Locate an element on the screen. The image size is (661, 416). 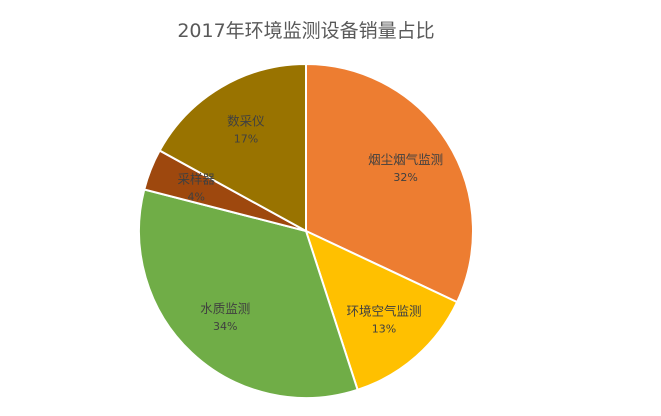
slice-percent-label: 32% is located at coordinates (405, 177).